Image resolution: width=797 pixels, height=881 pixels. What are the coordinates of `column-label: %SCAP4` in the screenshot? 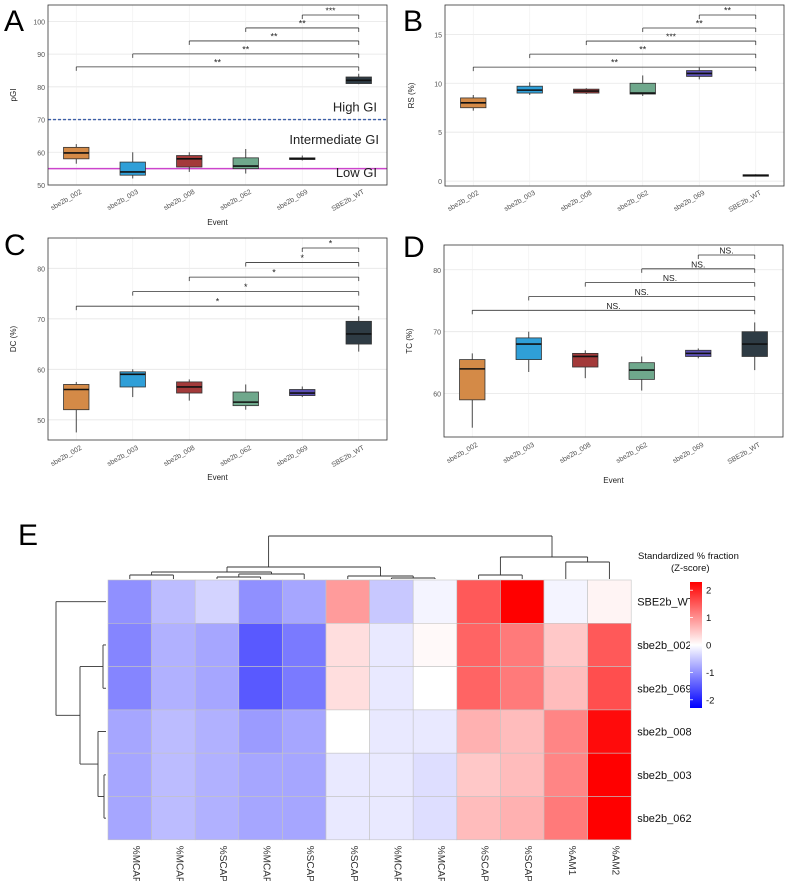 It's located at (353, 863).